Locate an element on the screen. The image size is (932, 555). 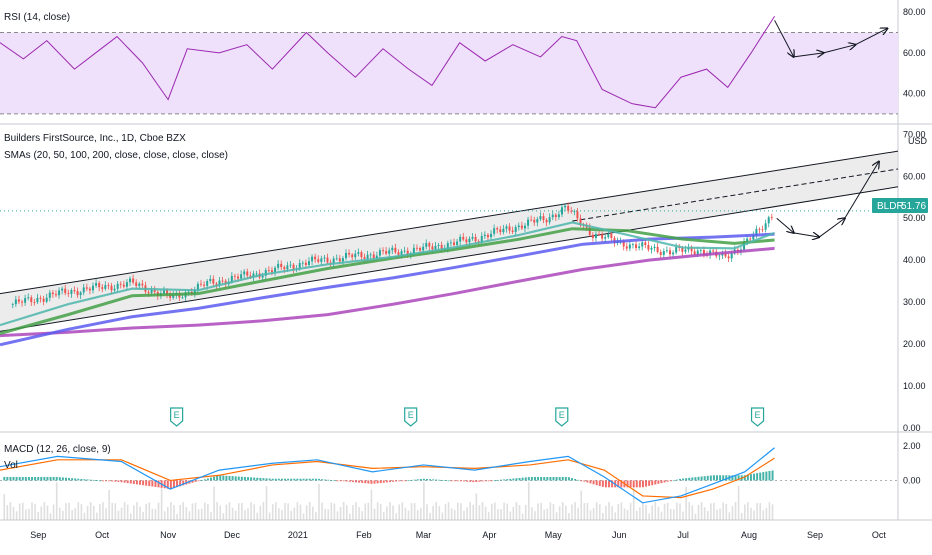
rsi-band is located at coordinates (449, 73).